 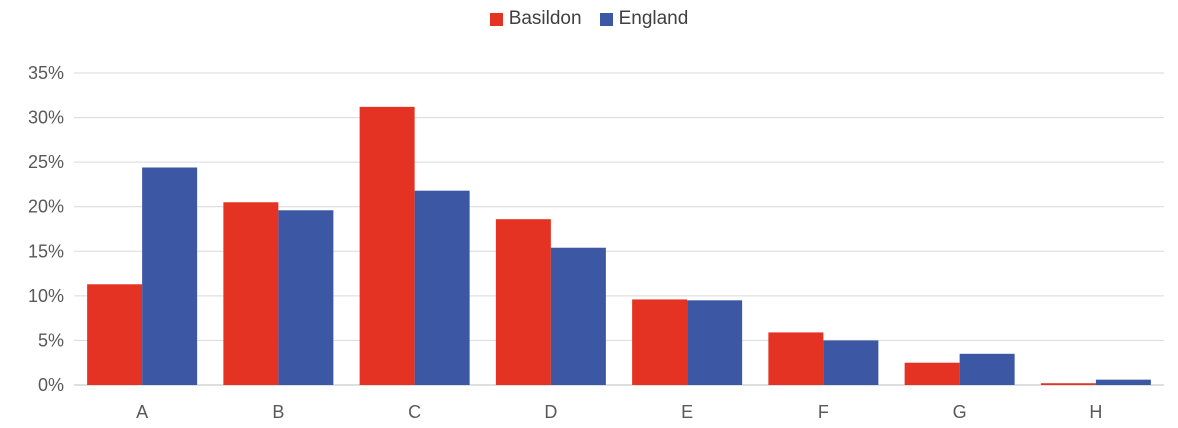 I want to click on bar-england-a, so click(x=170, y=276).